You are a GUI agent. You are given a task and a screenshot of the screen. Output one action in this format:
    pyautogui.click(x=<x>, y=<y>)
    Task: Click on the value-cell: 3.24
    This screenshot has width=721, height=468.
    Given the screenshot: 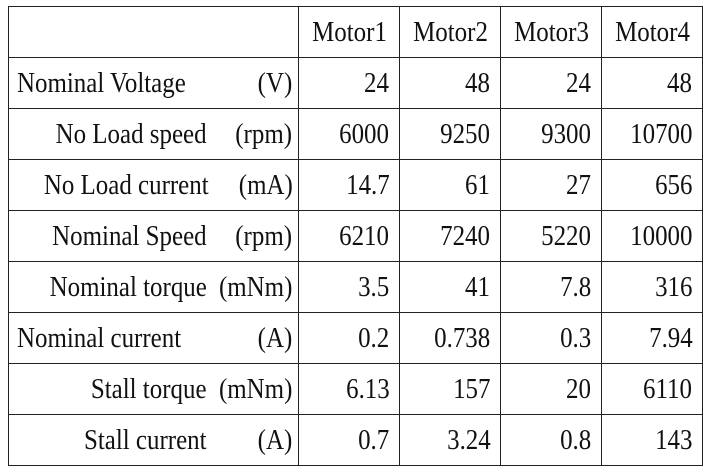 What is the action you would take?
    pyautogui.click(x=450, y=440)
    